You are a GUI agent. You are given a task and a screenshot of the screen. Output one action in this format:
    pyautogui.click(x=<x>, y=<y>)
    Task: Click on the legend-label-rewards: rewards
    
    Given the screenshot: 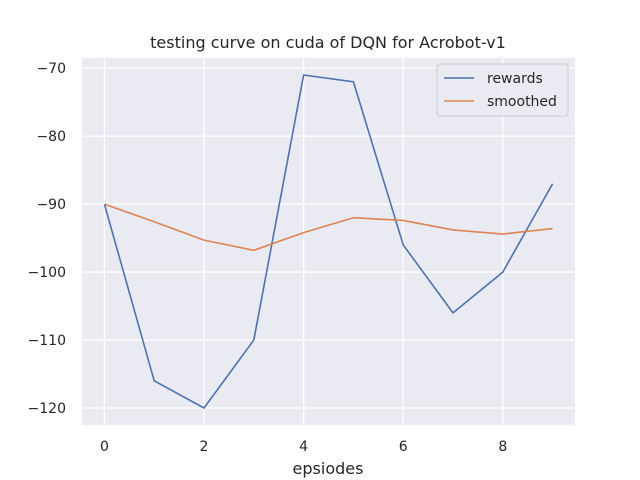 What is the action you would take?
    pyautogui.click(x=515, y=79)
    